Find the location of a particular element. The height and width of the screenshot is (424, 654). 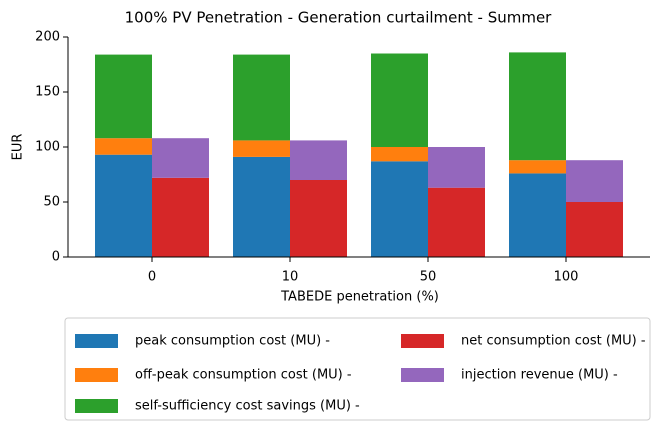

y-tick-label: 50 is located at coordinates (51, 202).